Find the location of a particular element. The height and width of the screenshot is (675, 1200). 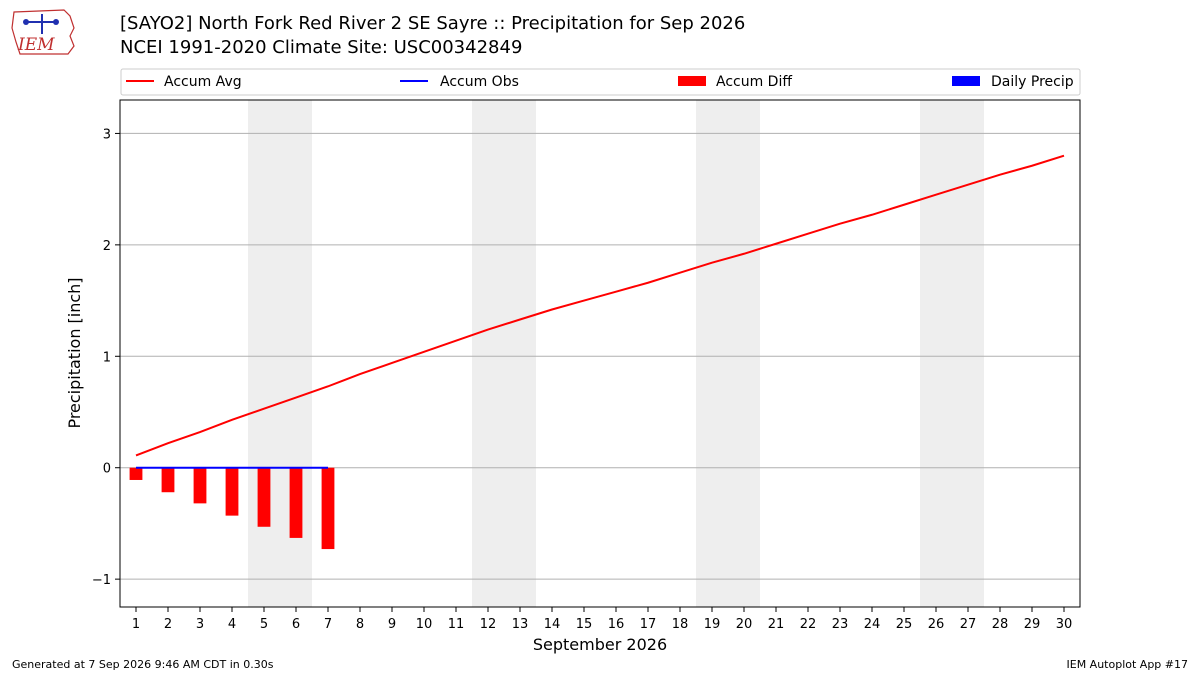

x-tick-label-17: 18 is located at coordinates (680, 624).